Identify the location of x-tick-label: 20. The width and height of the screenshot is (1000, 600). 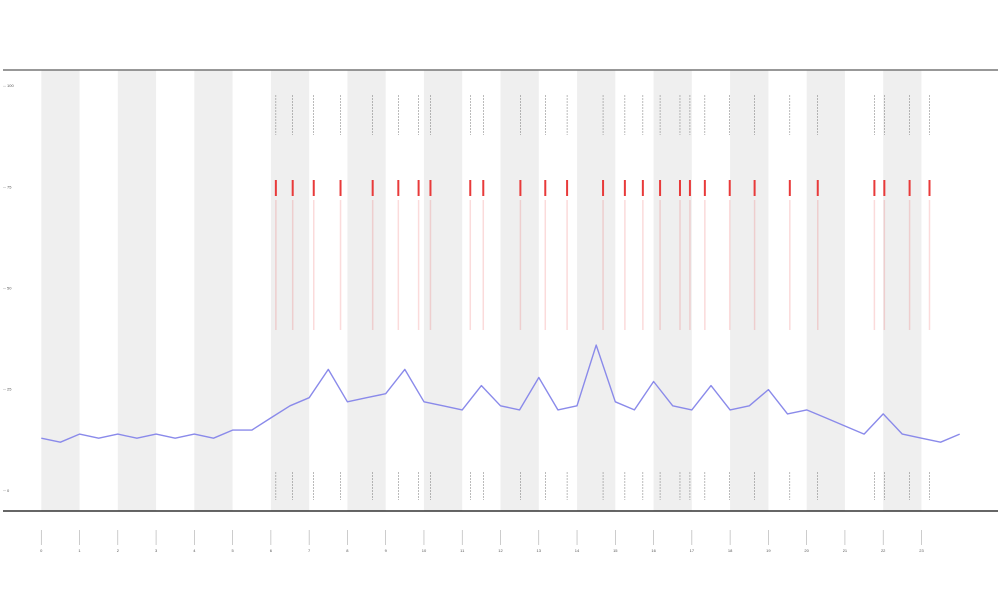
(806, 550).